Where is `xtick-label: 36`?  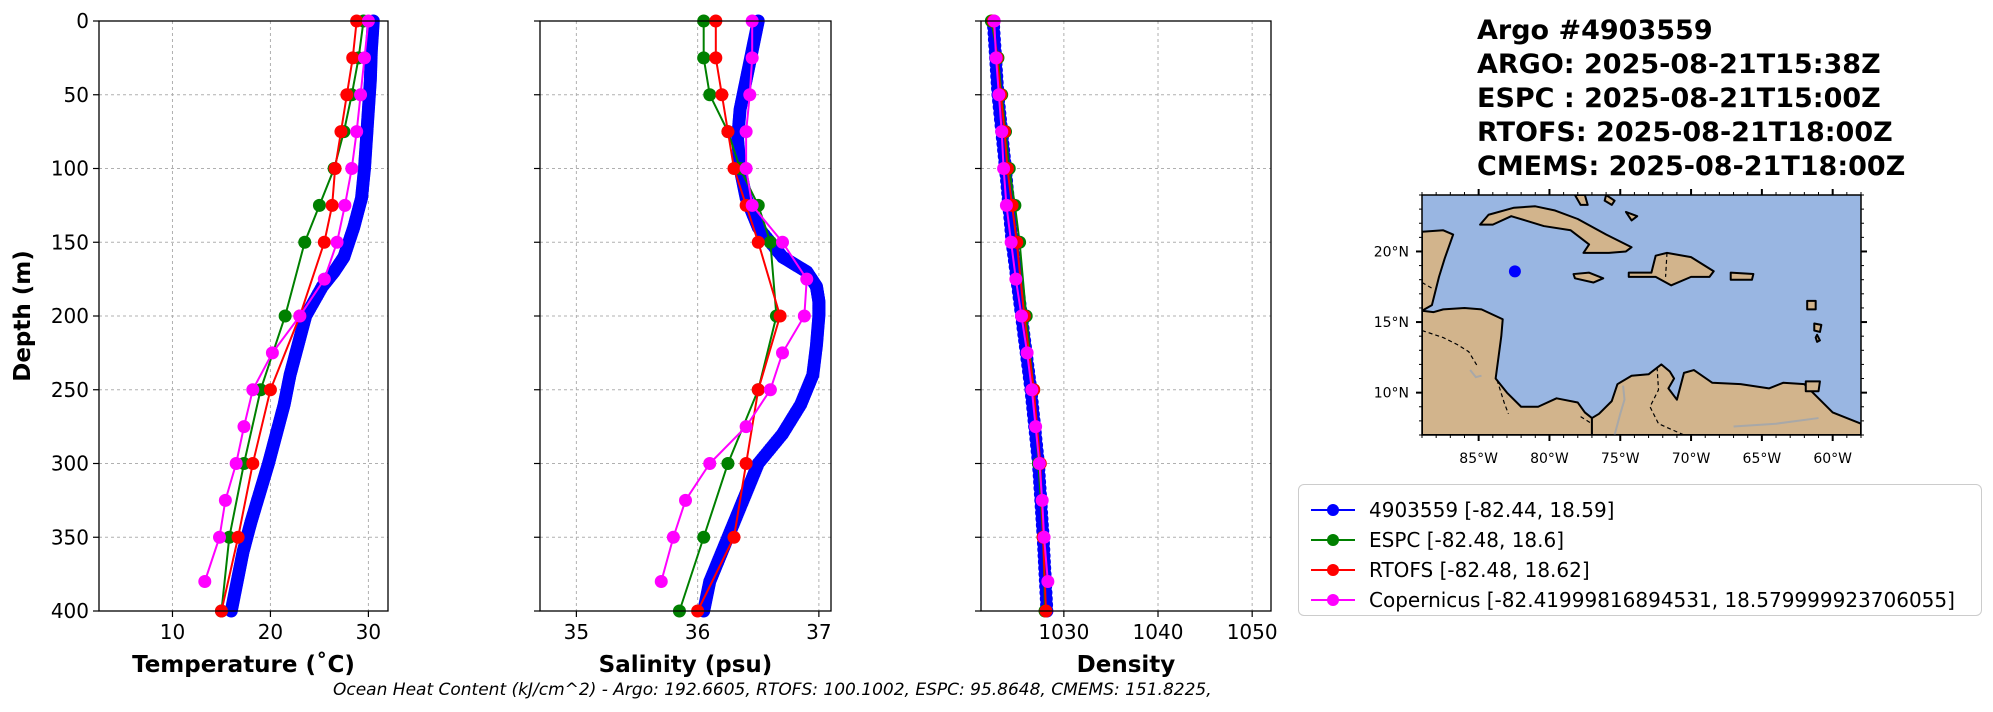
xtick-label: 36 is located at coordinates (697, 632).